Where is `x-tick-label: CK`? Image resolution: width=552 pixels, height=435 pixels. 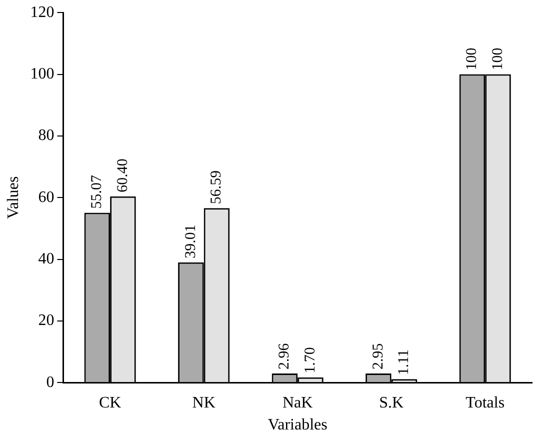
x-tick-label: CK is located at coordinates (110, 403).